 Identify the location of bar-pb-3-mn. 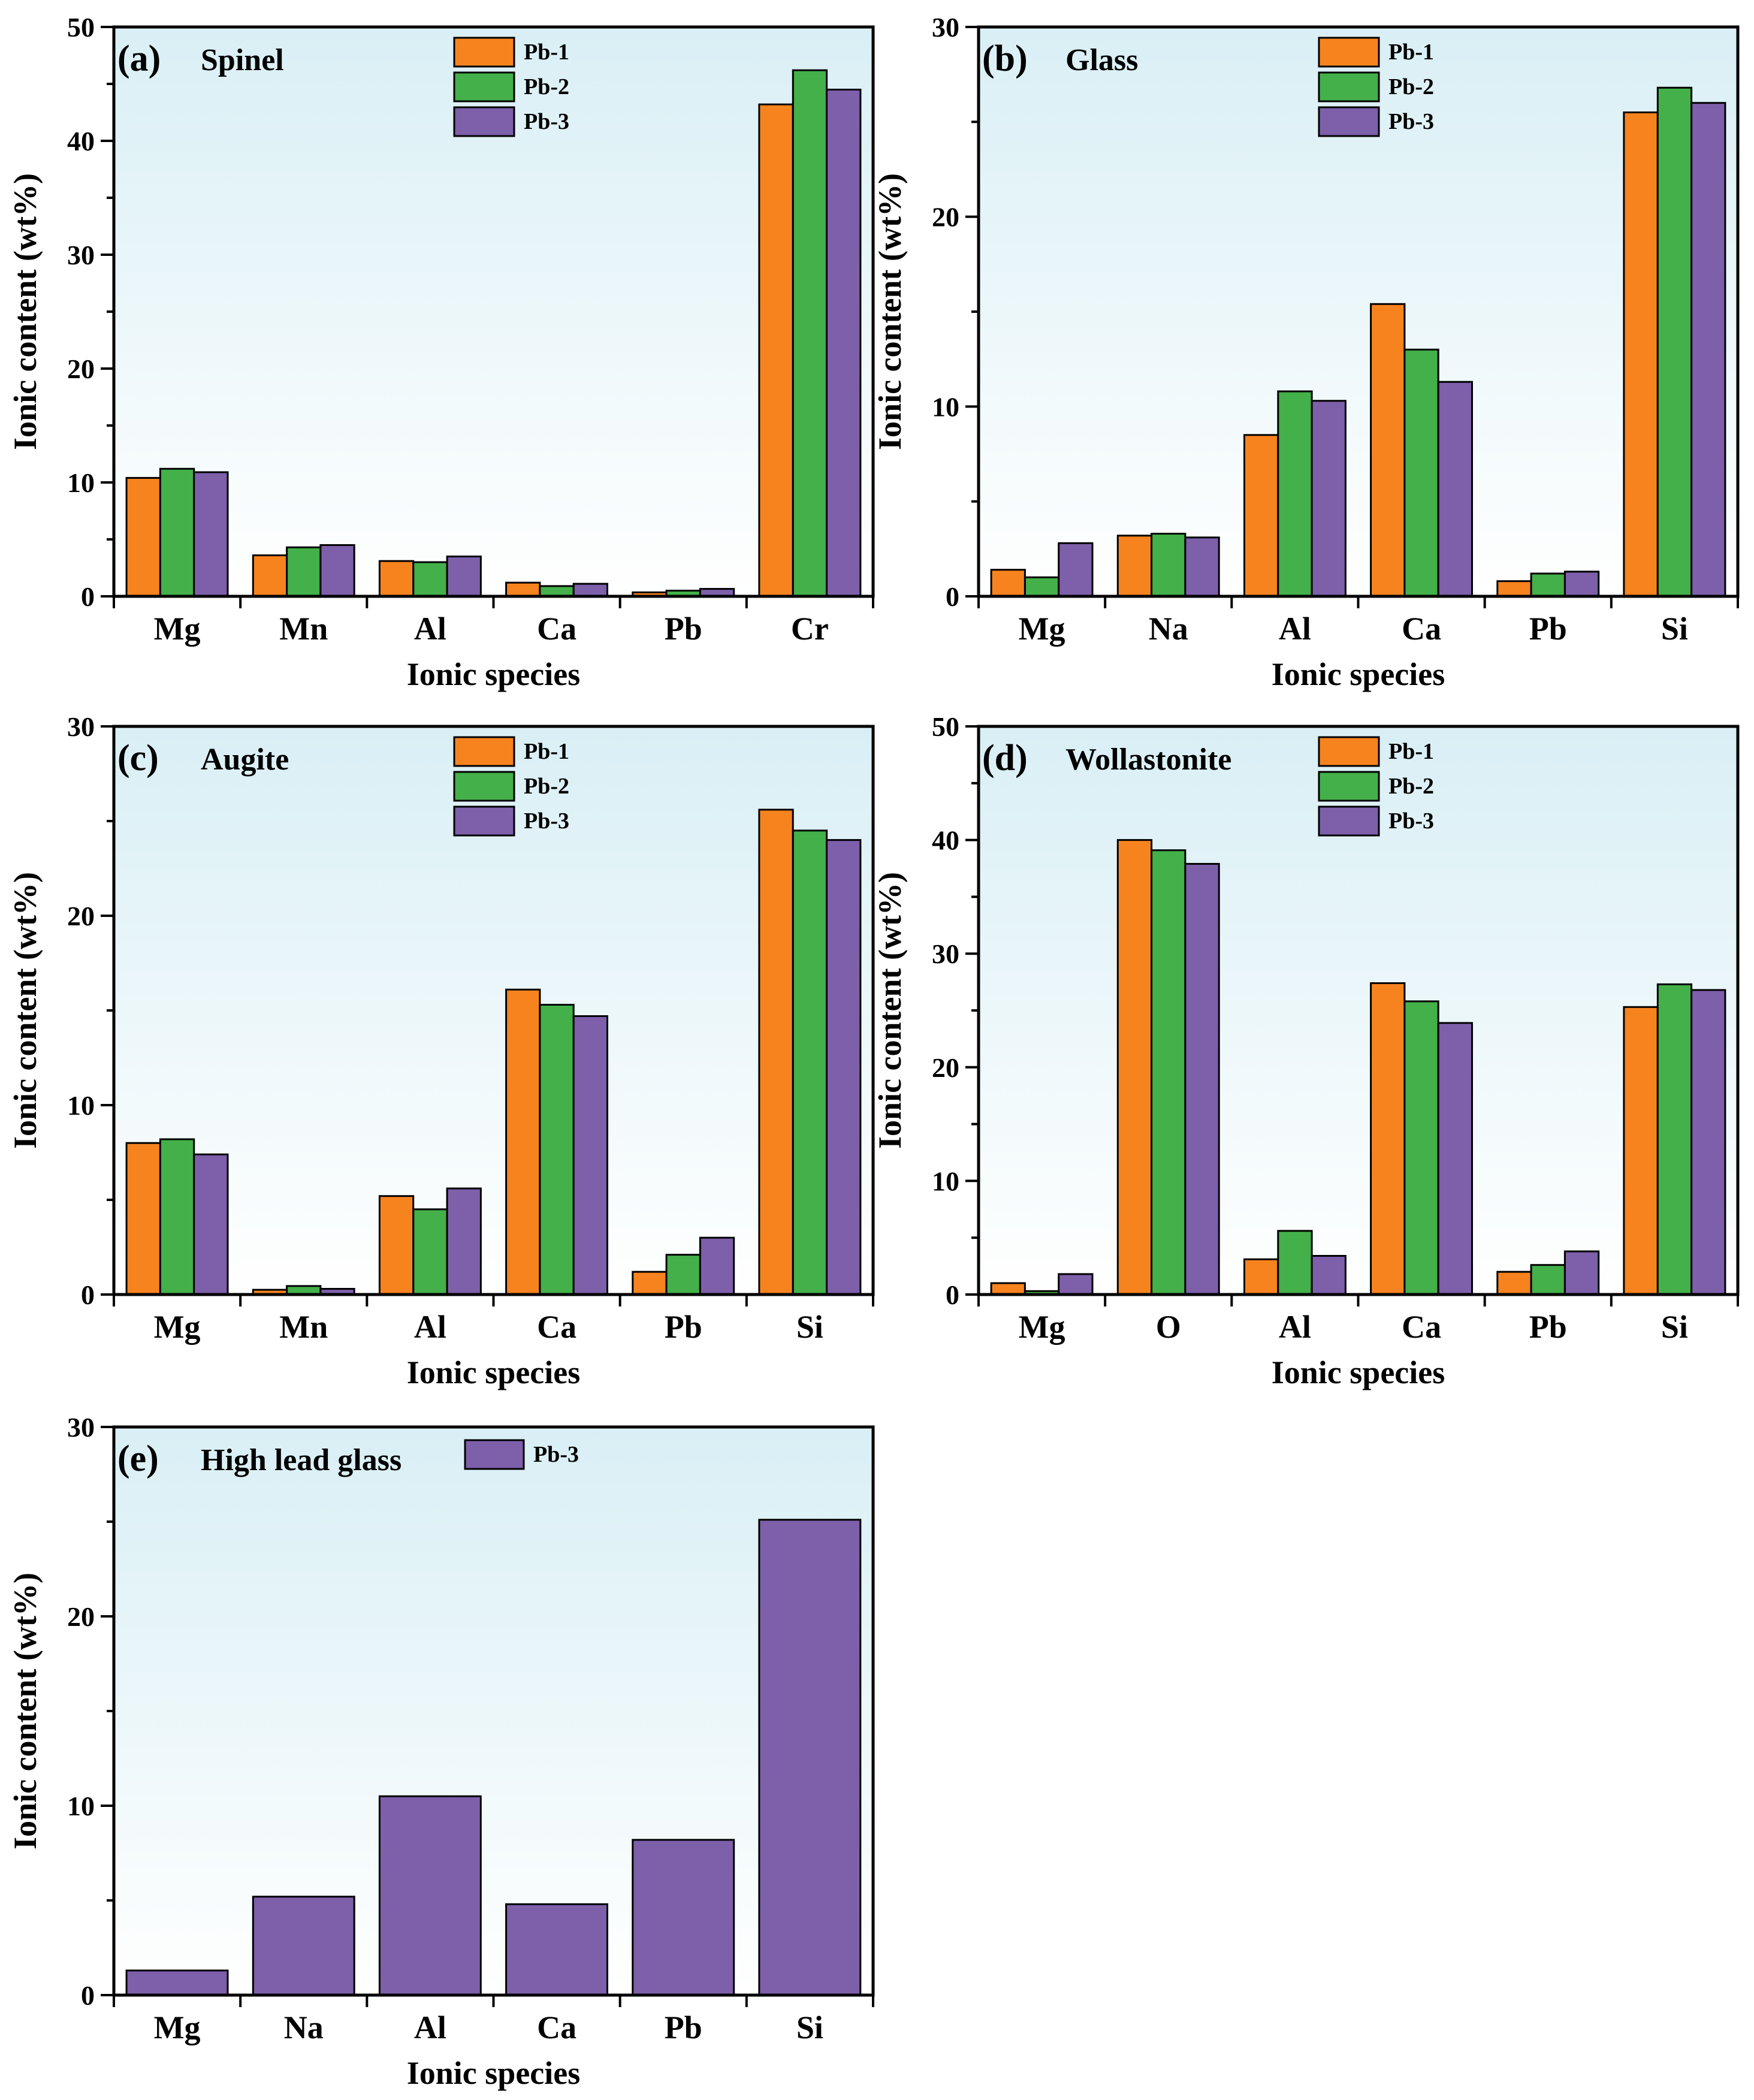
(337, 571).